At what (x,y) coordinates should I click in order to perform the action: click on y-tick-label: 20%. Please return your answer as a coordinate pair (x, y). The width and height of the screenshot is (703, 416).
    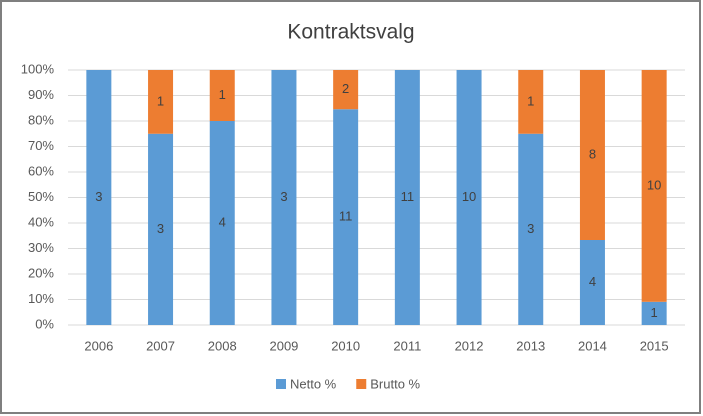
    Looking at the image, I should click on (41, 272).